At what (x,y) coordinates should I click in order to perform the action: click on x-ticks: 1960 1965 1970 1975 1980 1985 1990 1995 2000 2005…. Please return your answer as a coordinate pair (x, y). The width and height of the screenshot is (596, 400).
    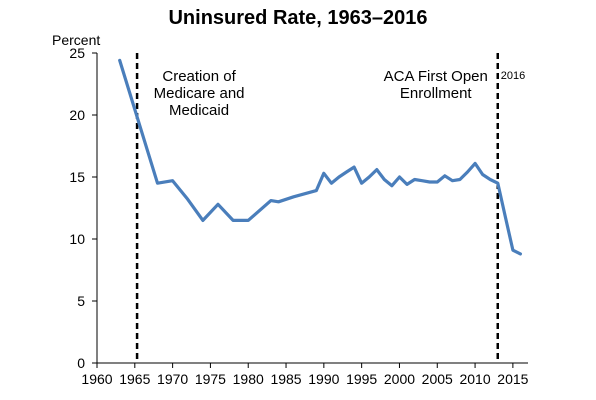
    Looking at the image, I should click on (305, 375).